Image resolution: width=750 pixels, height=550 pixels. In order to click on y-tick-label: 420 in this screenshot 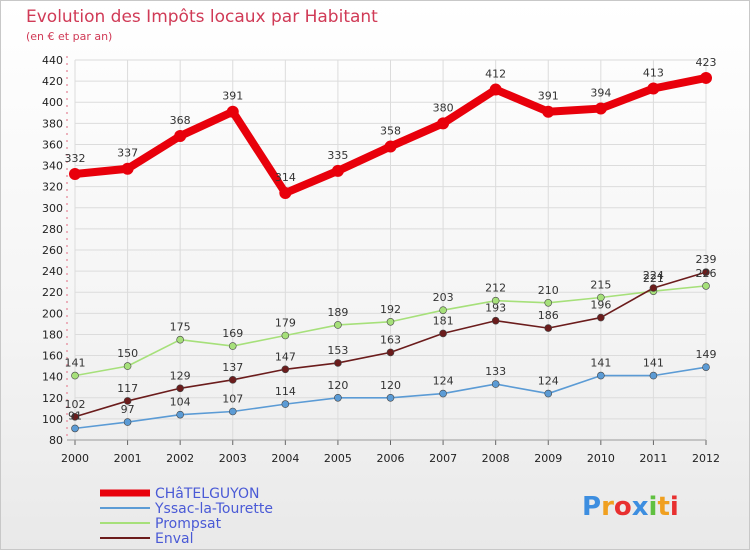, I will do `click(52, 81)`.